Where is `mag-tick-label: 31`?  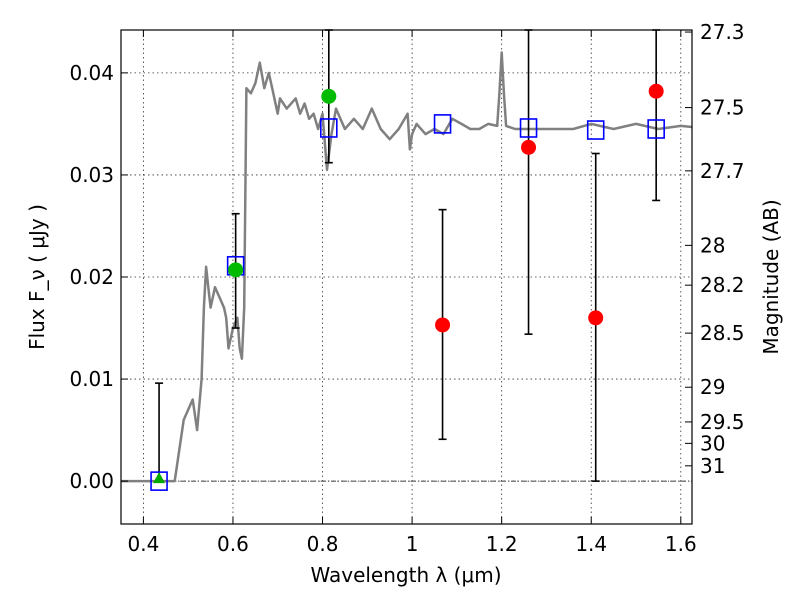 mag-tick-label: 31 is located at coordinates (712, 466).